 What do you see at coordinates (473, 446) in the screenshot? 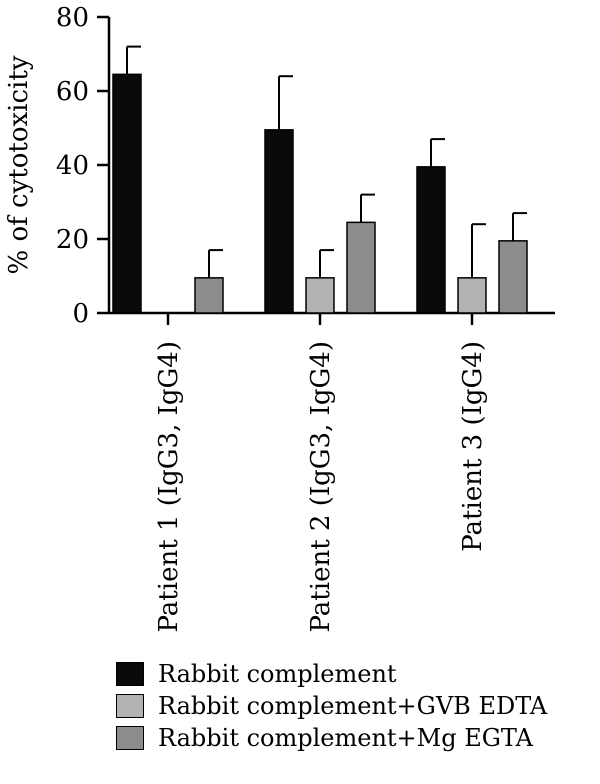
I see `x-tick-label: Patient 3 (IgG4)` at bounding box center [473, 446].